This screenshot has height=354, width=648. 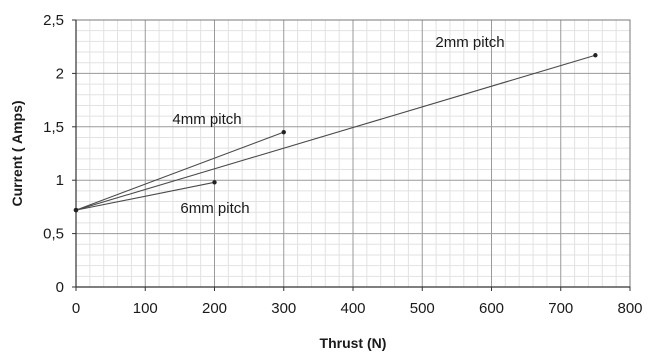 What do you see at coordinates (60, 73) in the screenshot?
I see `y-tick-label: 2` at bounding box center [60, 73].